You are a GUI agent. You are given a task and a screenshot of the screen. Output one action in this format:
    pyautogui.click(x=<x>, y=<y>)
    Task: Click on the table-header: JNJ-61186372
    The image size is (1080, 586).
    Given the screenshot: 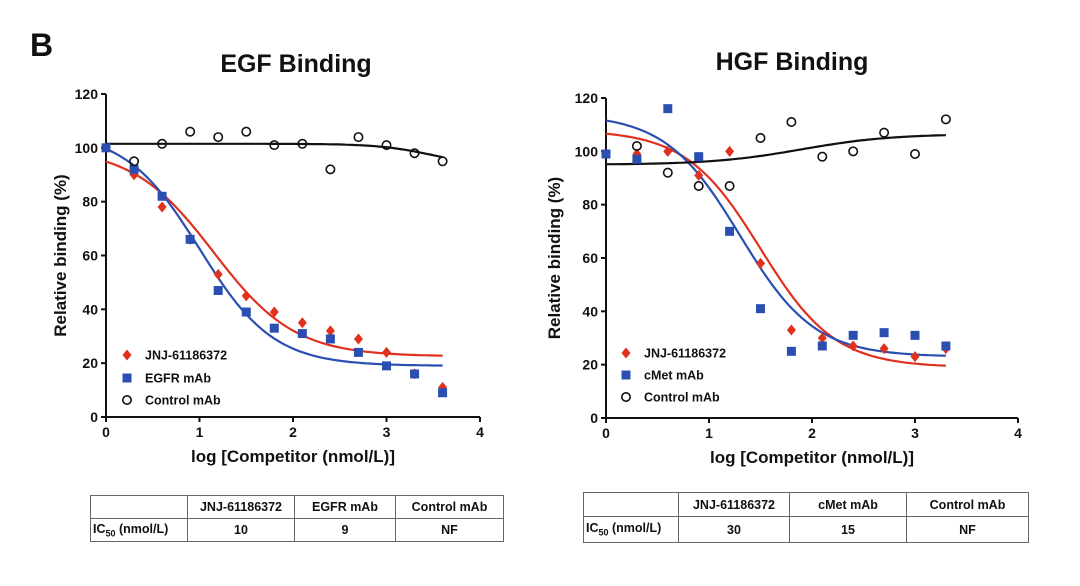 What is the action you would take?
    pyautogui.click(x=241, y=507)
    